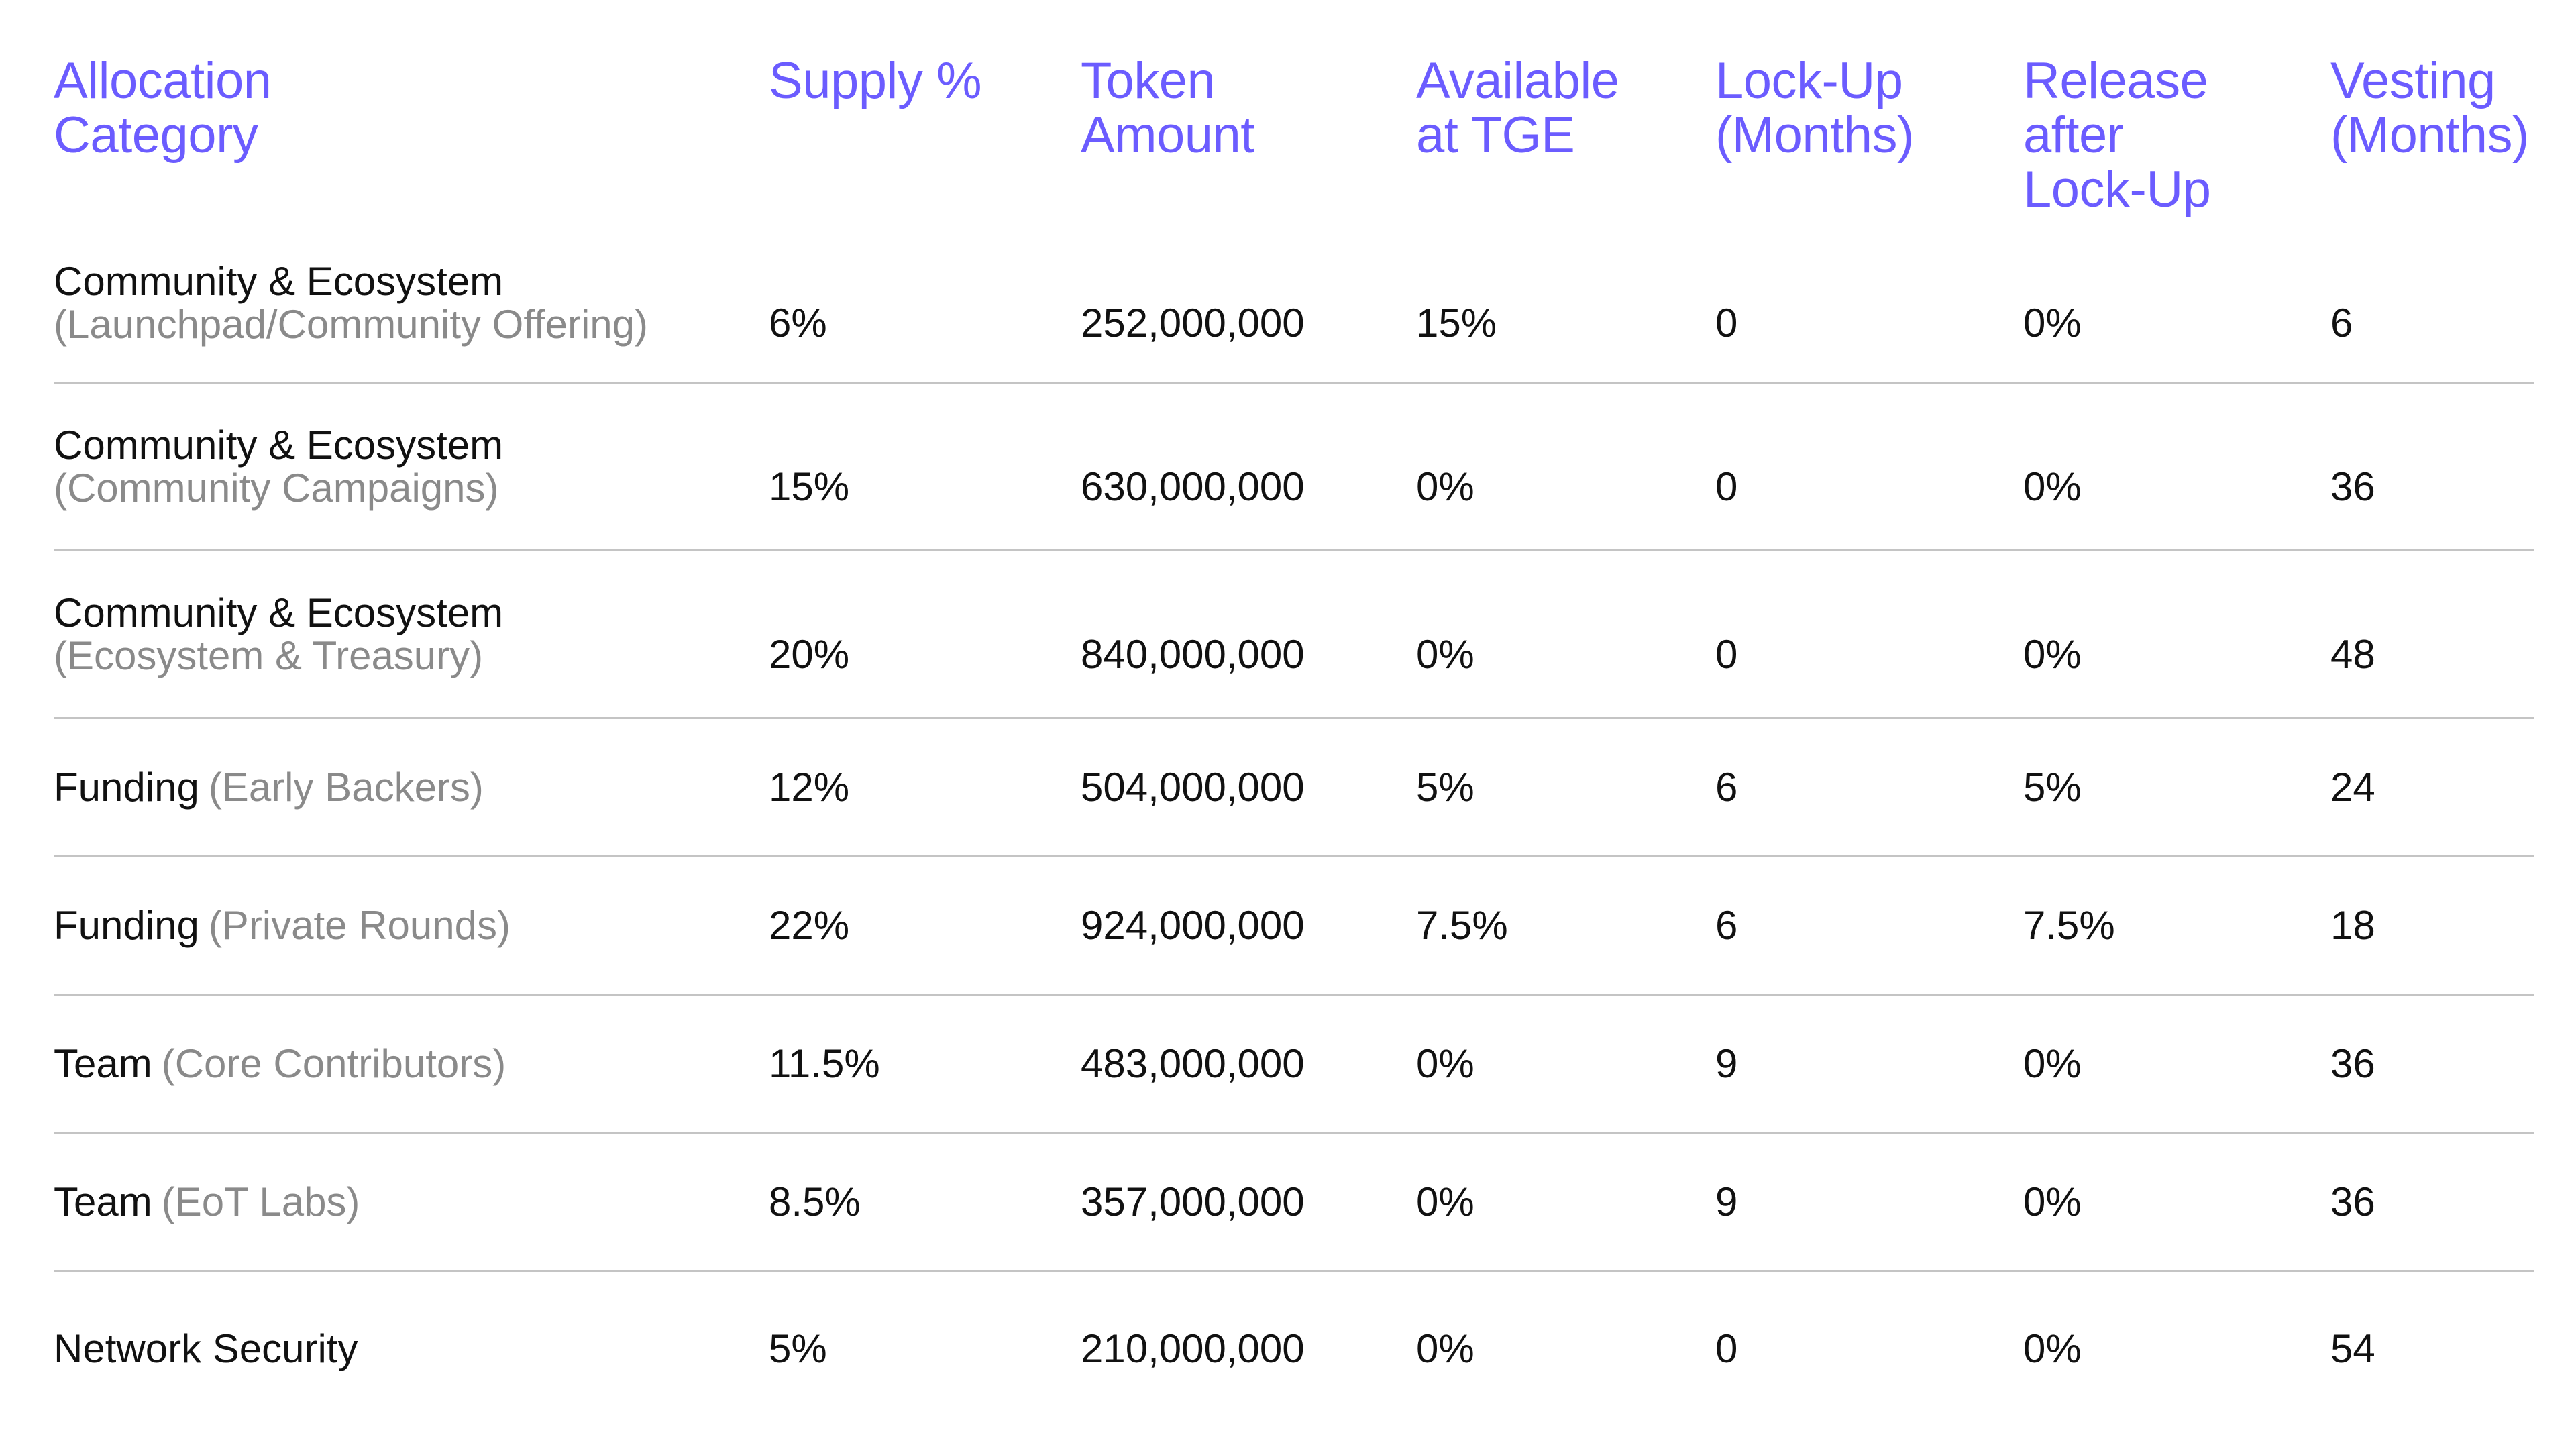 The width and height of the screenshot is (2576, 1449). Describe the element at coordinates (824, 1063) in the screenshot. I see `supply-cell: 11.5%` at that location.